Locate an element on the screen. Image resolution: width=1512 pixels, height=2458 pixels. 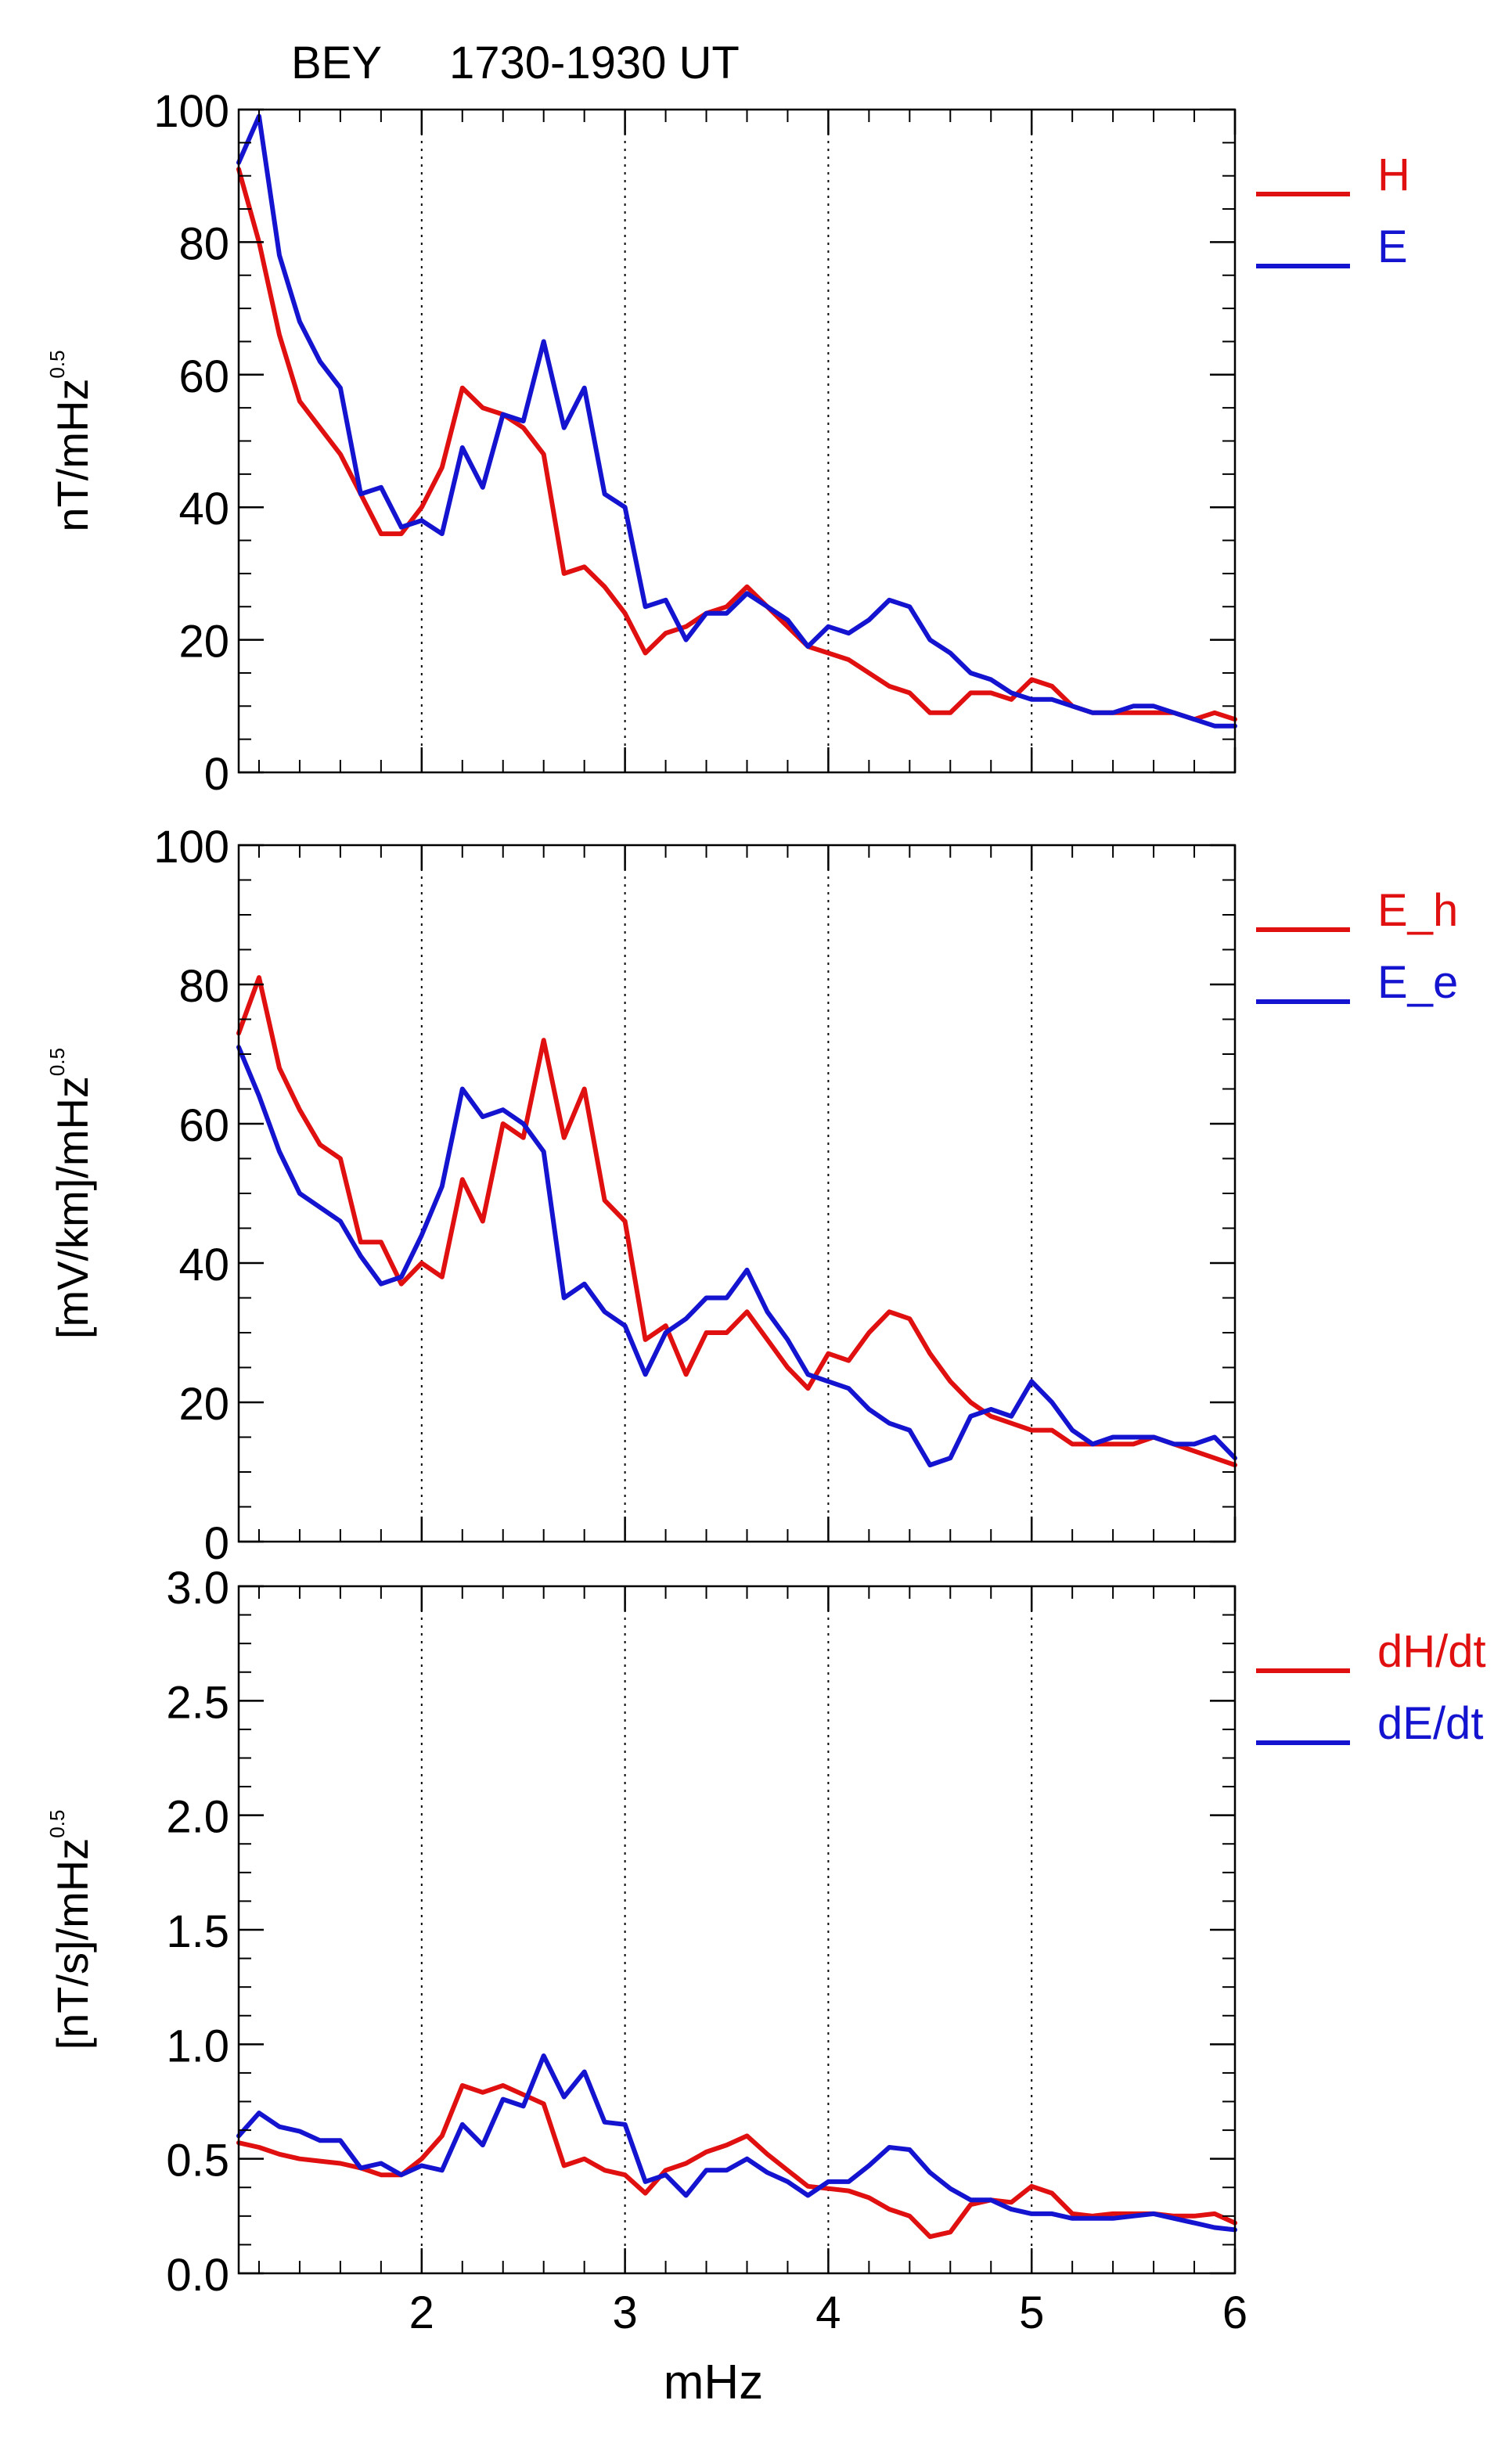
y-axis-label: [mV/km]/mHz0.5 is located at coordinates (71, 1193).